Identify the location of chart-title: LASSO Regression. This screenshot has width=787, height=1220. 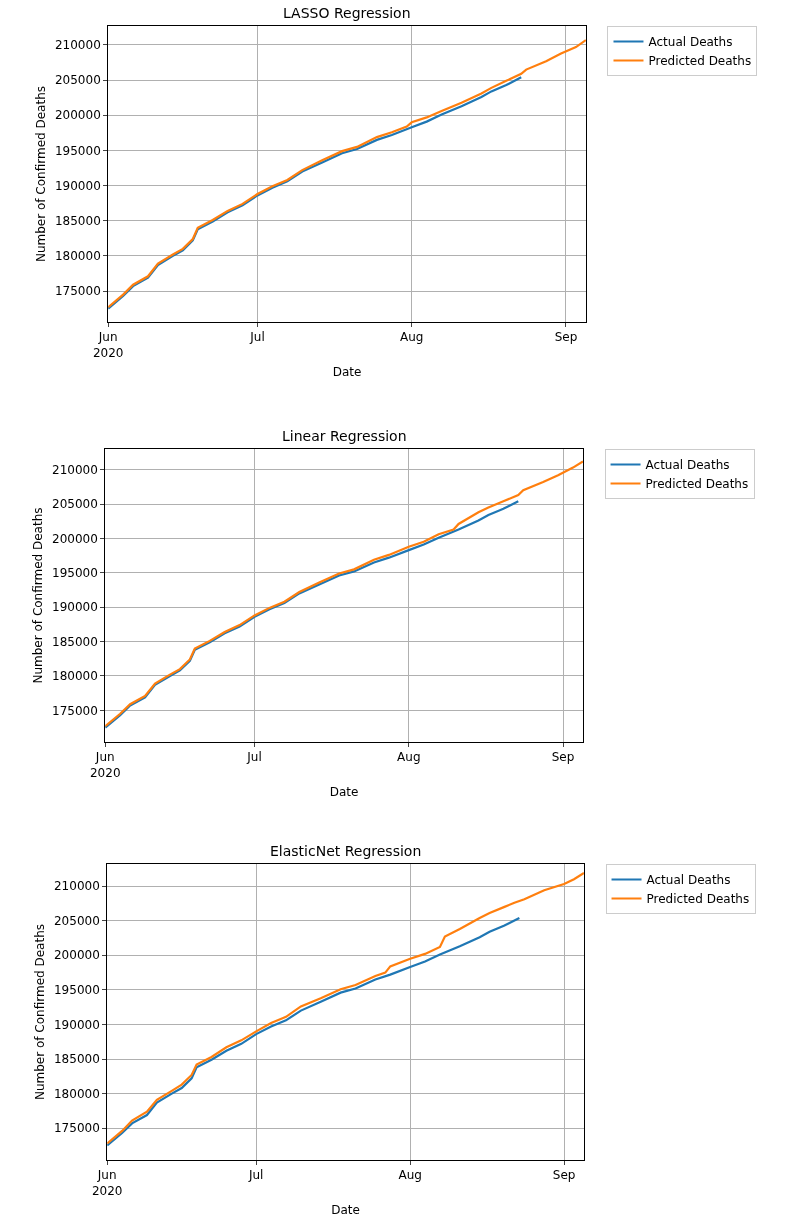
(347, 13).